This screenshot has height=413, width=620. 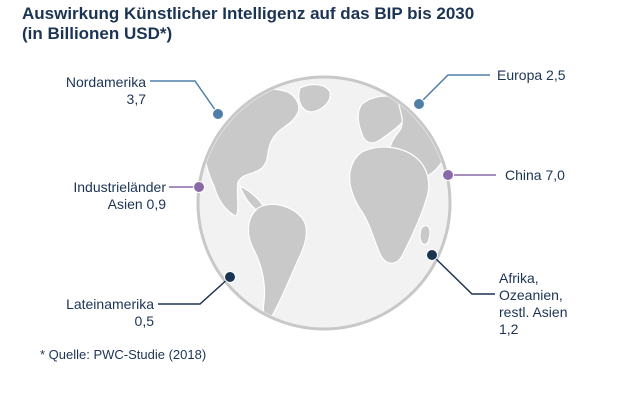 What do you see at coordinates (105, 82) in the screenshot?
I see `label-nordamerika-line-1: Nordamerika` at bounding box center [105, 82].